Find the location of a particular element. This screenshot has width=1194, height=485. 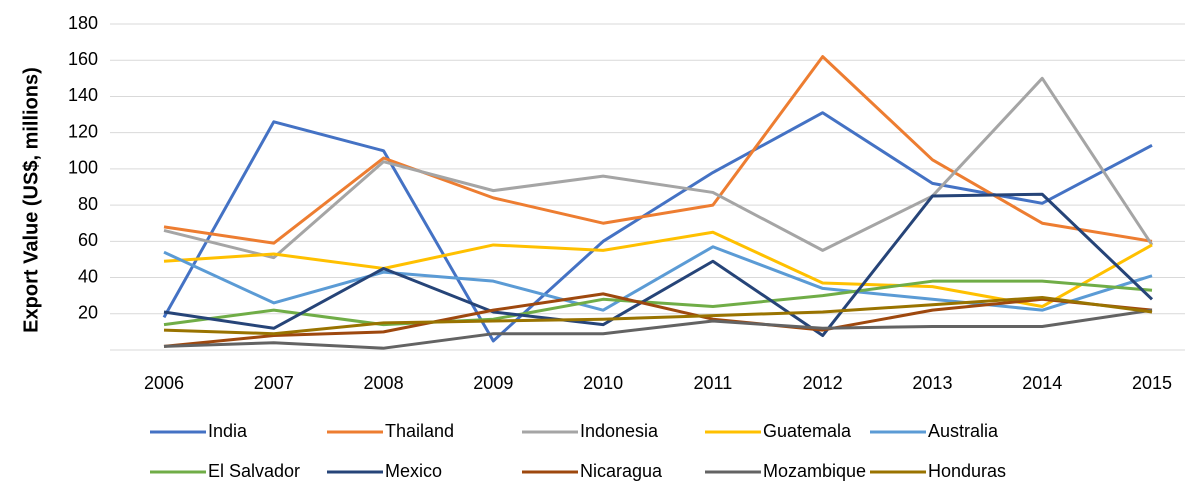

legend-label: Thailand is located at coordinates (419, 431).